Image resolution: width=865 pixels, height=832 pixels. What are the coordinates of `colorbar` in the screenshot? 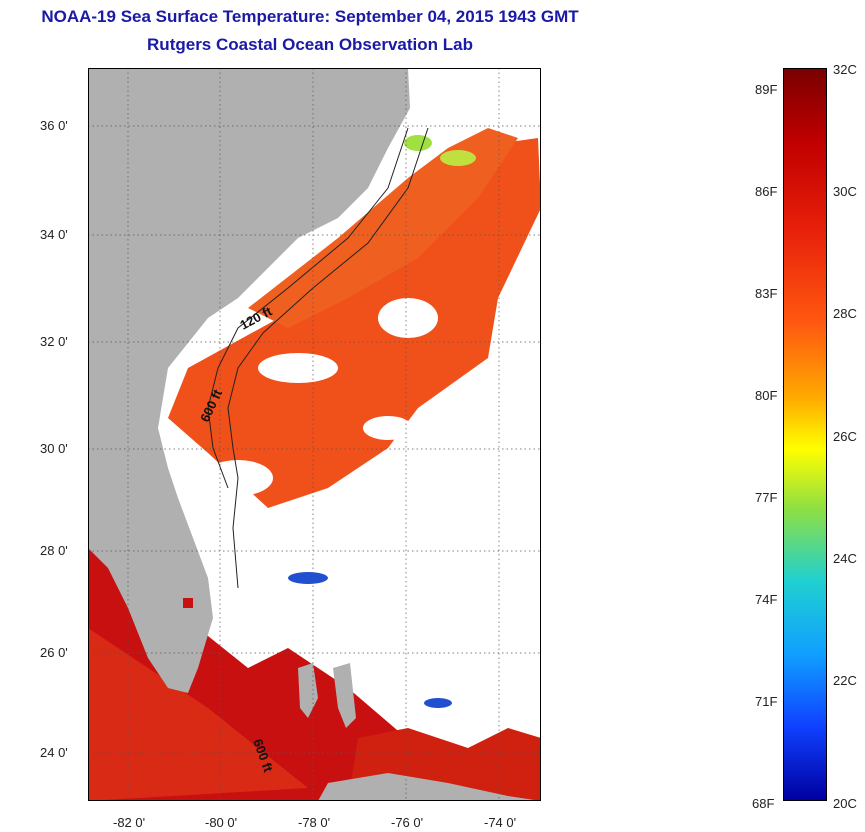 It's located at (805, 434).